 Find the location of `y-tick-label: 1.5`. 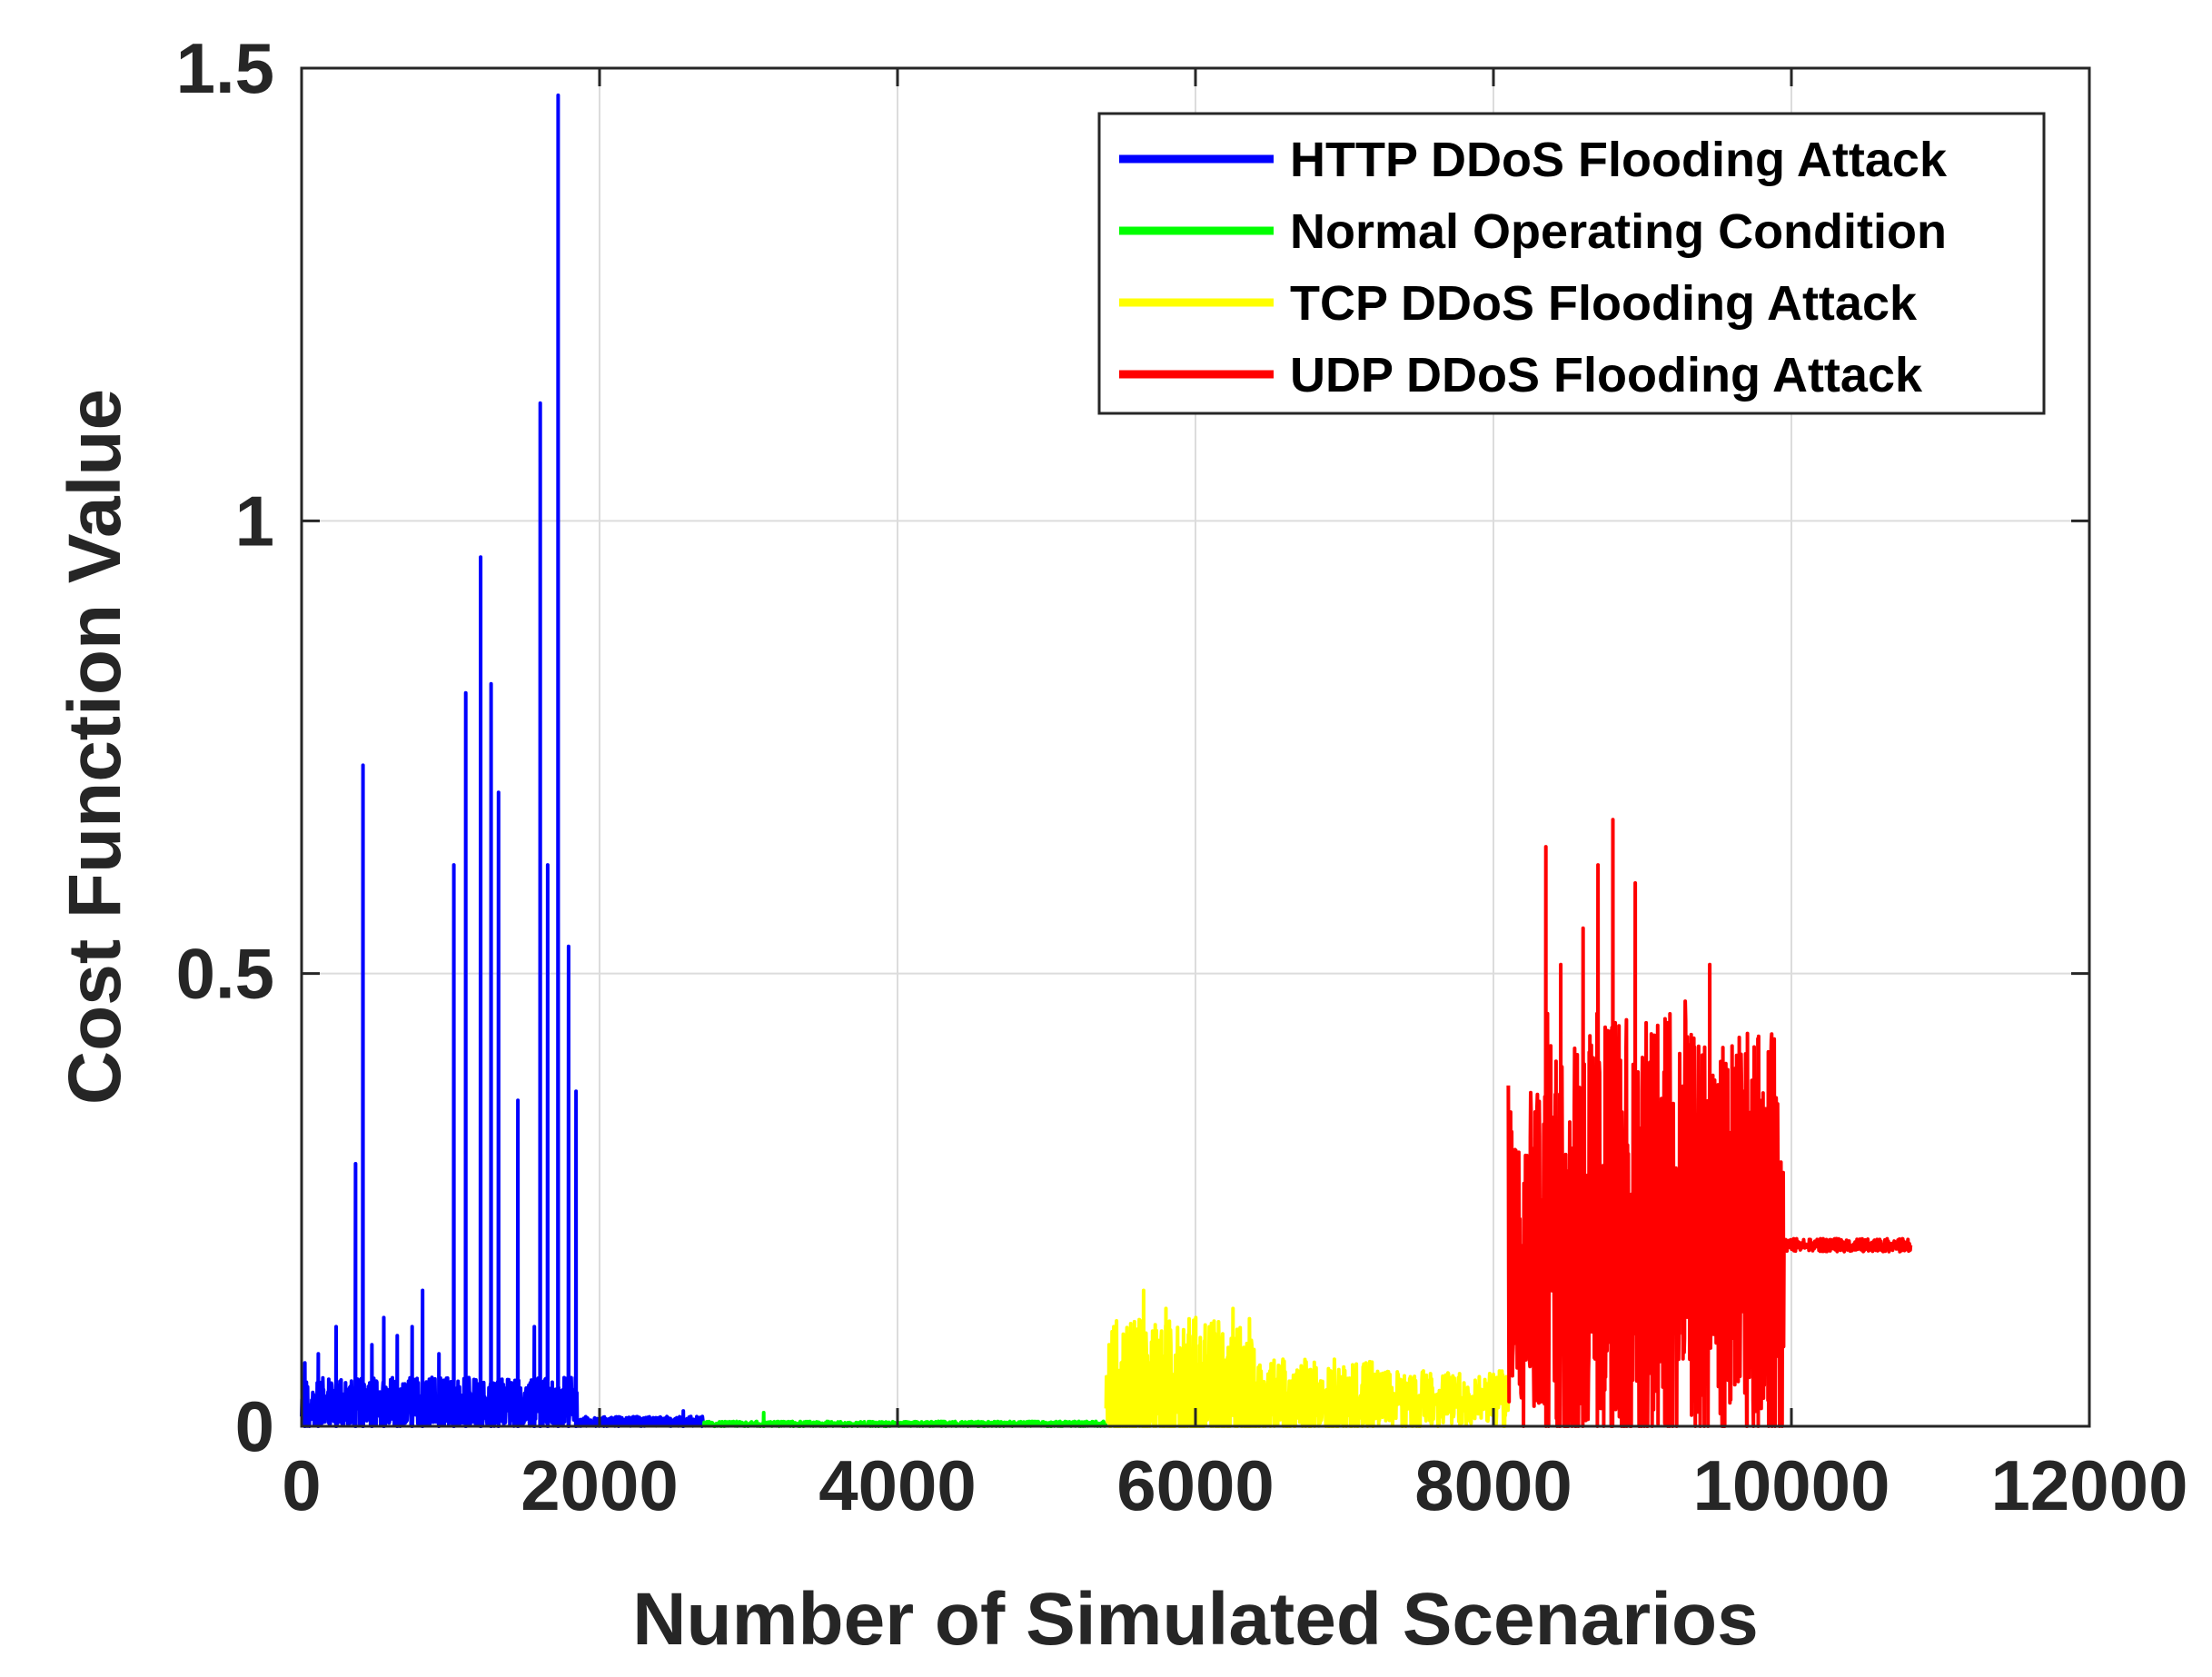

y-tick-label: 1.5 is located at coordinates (225, 68).